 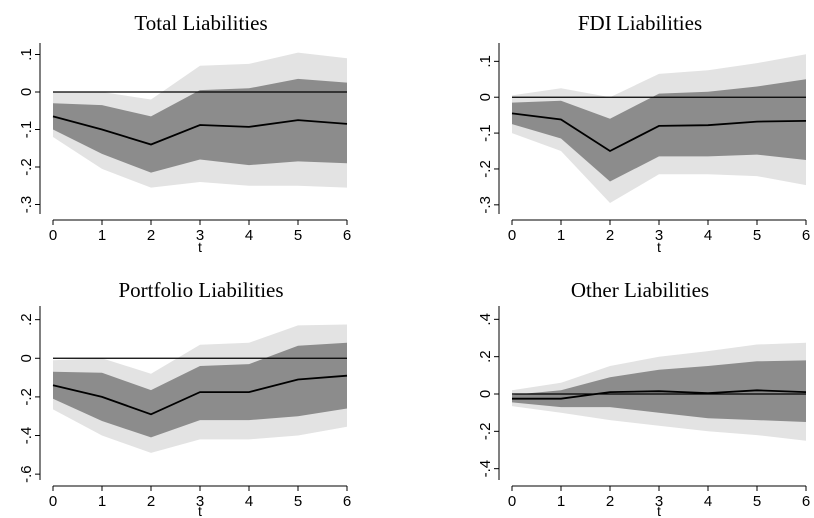 What do you see at coordinates (200, 23) in the screenshot?
I see `chart-title: Total Liabilities` at bounding box center [200, 23].